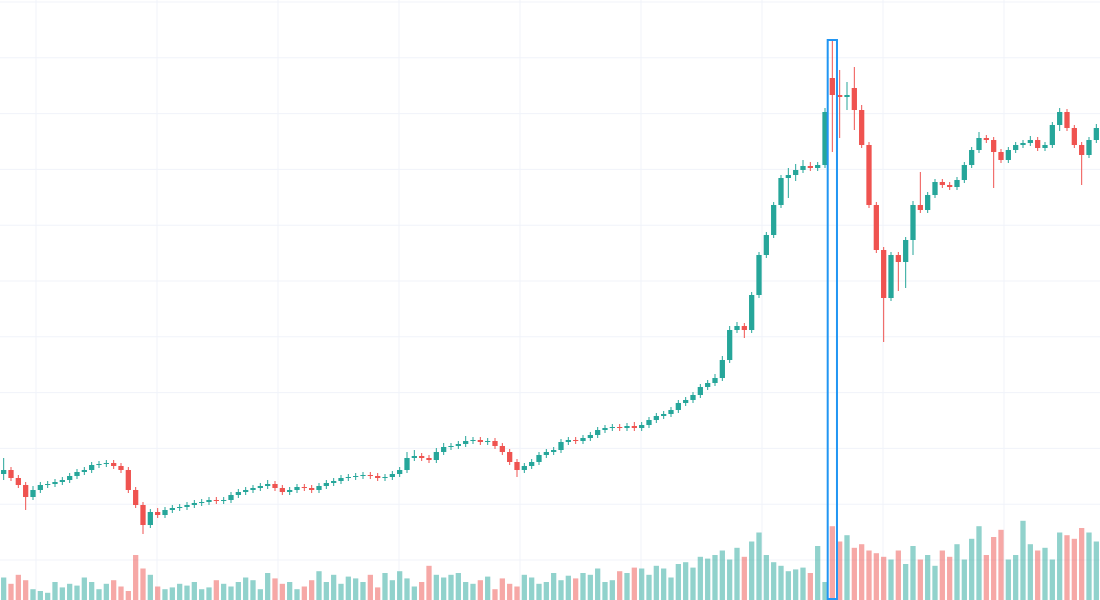 Image resolution: width=1100 pixels, height=600 pixels. What do you see at coordinates (832, 319) in the screenshot?
I see `highlight-box` at bounding box center [832, 319].